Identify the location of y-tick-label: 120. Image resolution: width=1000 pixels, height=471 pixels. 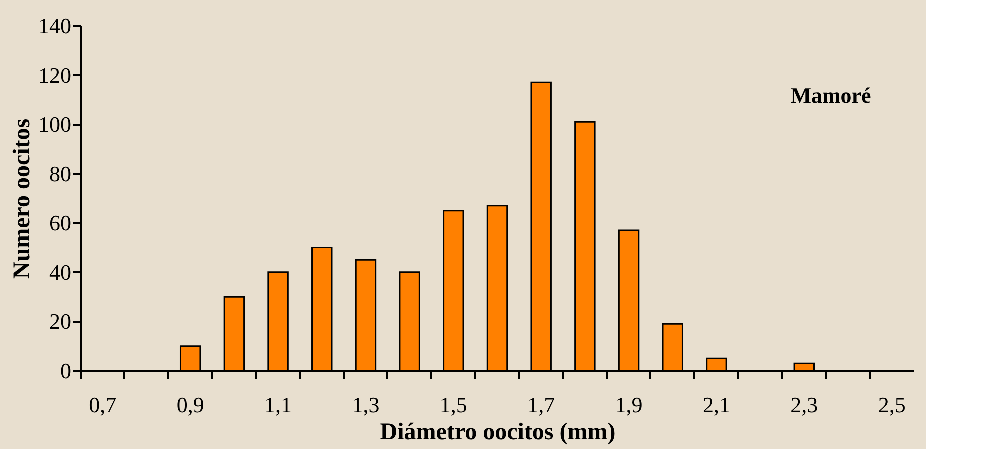
(55, 75).